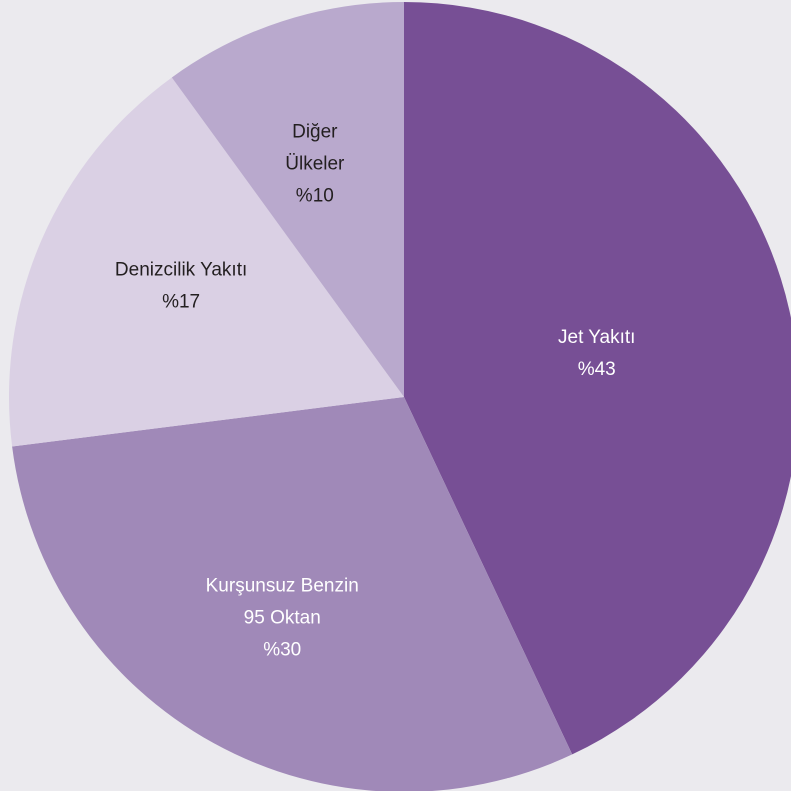  What do you see at coordinates (315, 132) in the screenshot?
I see `slice-label-line: Diğer` at bounding box center [315, 132].